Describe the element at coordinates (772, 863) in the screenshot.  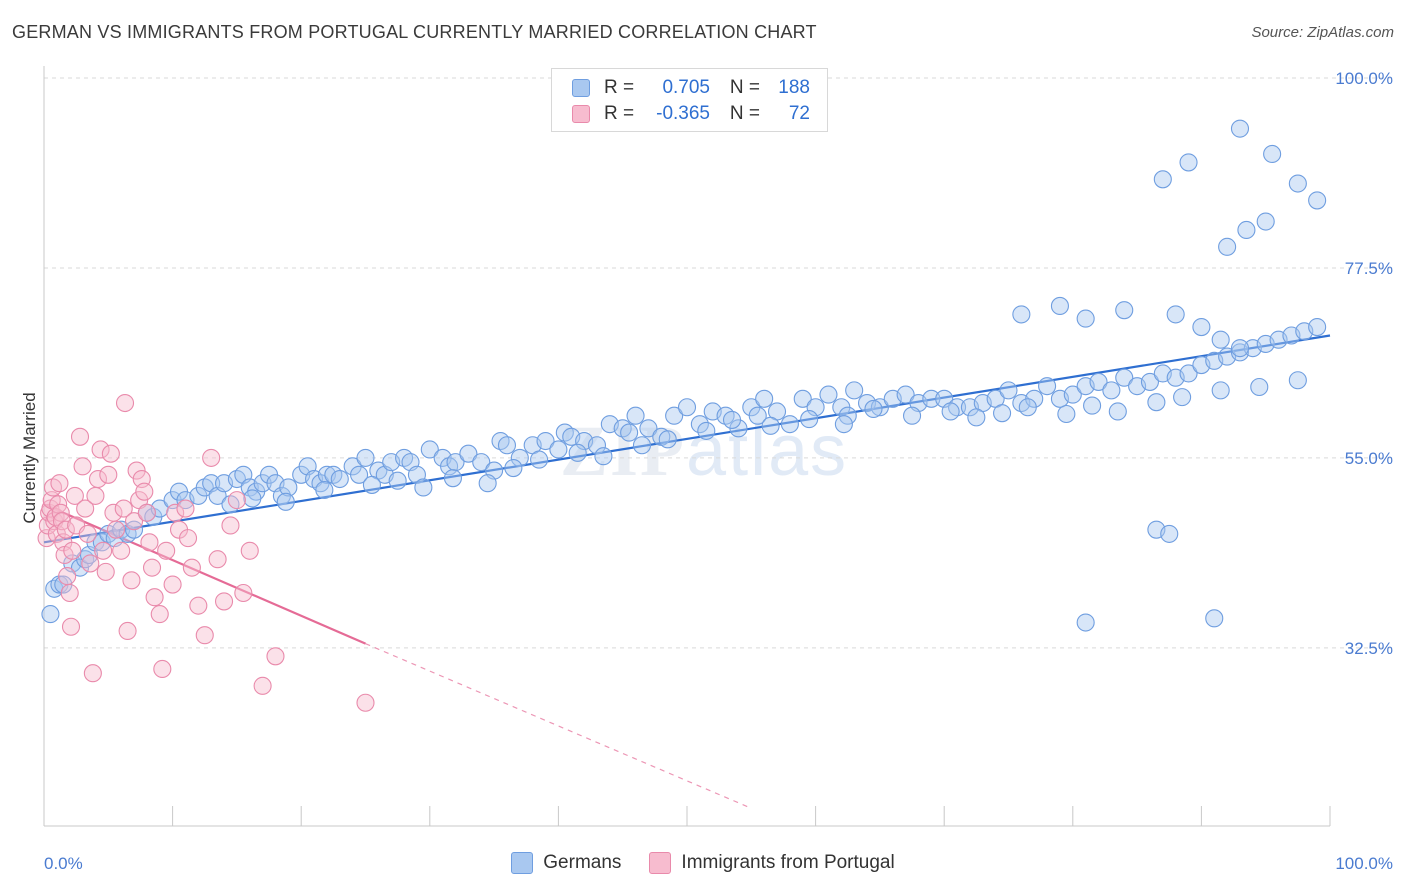
I see `legend-item-portugal: Immigrants from Portugal` at that location.